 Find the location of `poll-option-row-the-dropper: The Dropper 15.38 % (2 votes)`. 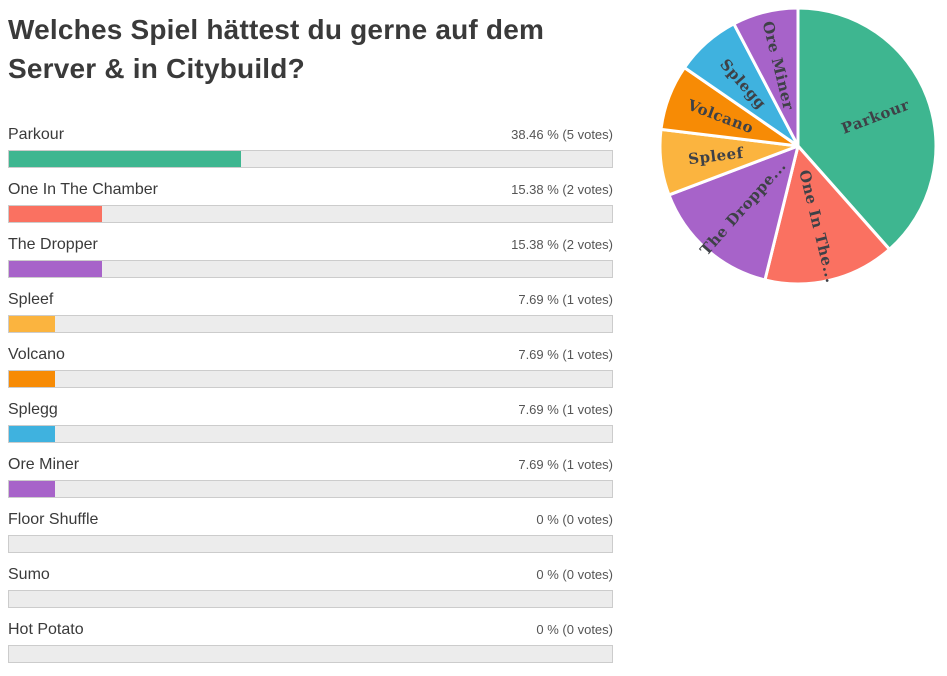

poll-option-row-the-dropper: The Dropper 15.38 % (2 votes) is located at coordinates (310, 257).